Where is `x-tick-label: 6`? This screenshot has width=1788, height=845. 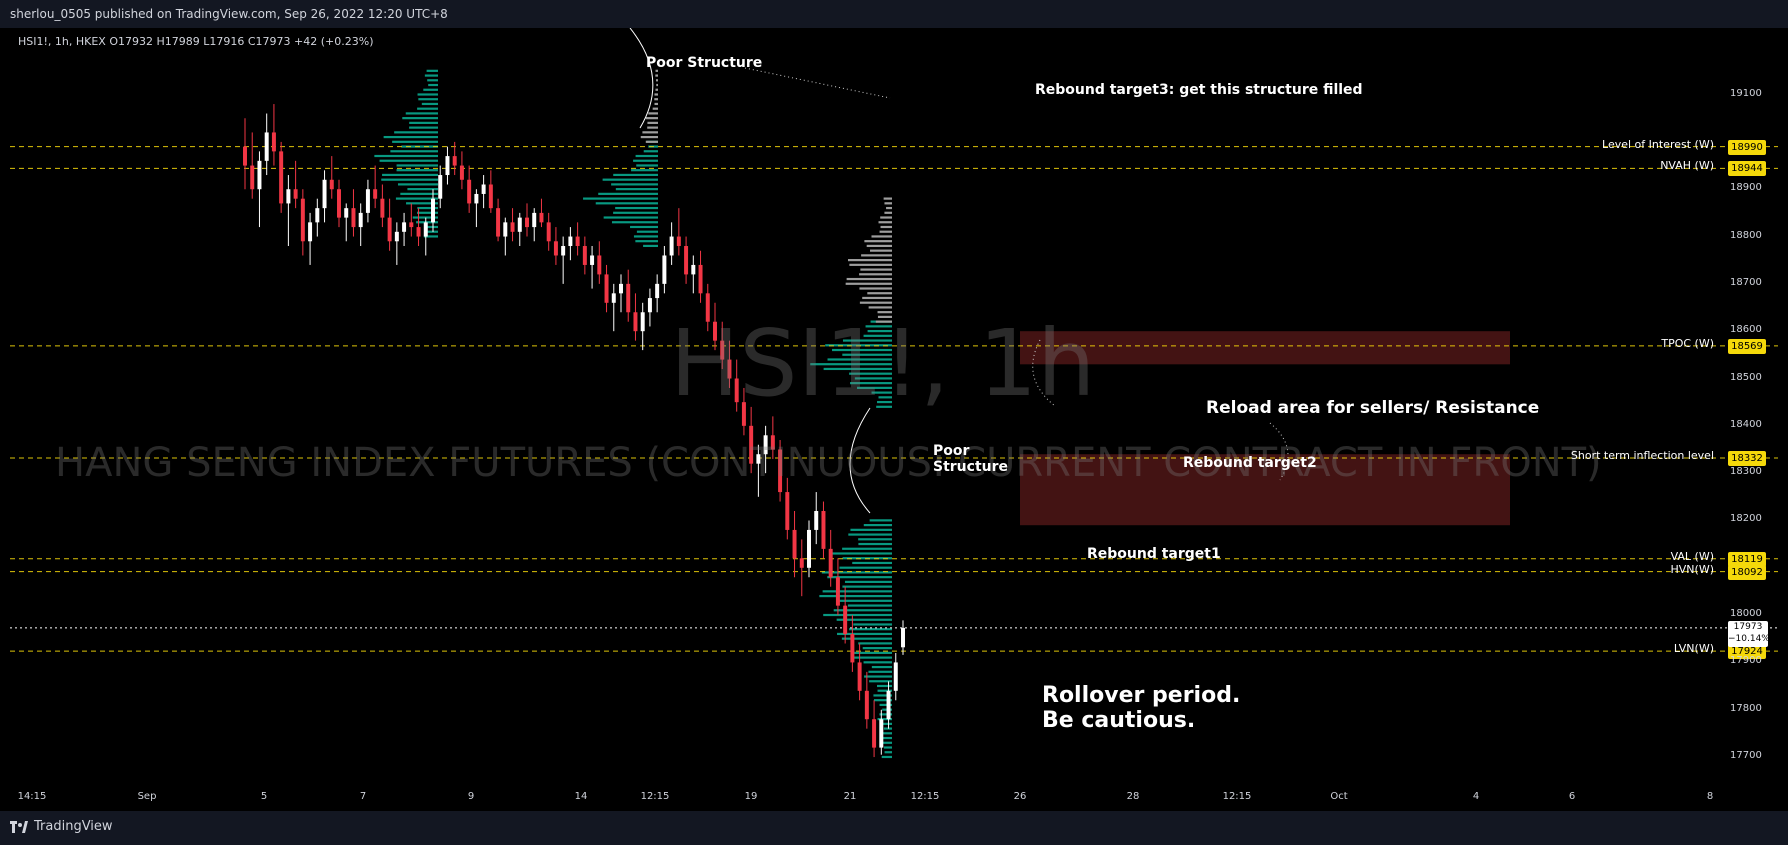 x-tick-label: 6 is located at coordinates (1572, 796).